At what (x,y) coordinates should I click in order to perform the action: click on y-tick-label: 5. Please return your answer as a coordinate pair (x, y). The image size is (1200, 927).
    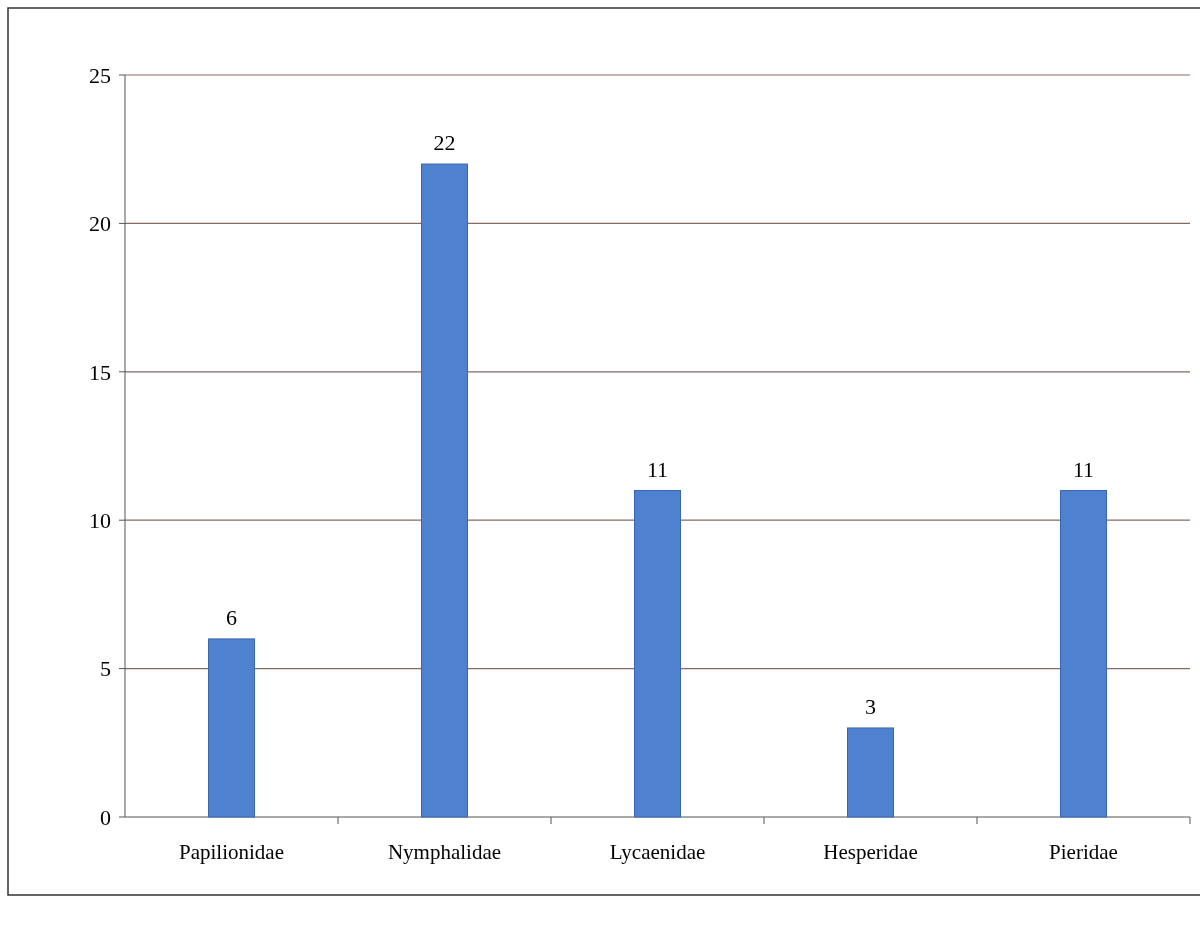
    Looking at the image, I should click on (105, 669).